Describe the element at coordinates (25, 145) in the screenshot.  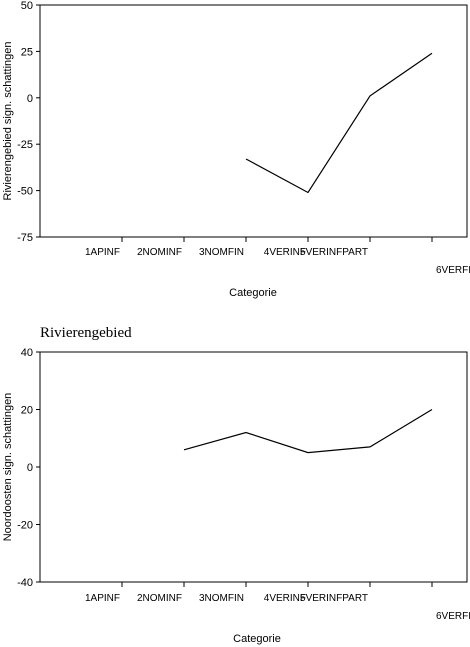
I see `y-tick-label: -25` at that location.